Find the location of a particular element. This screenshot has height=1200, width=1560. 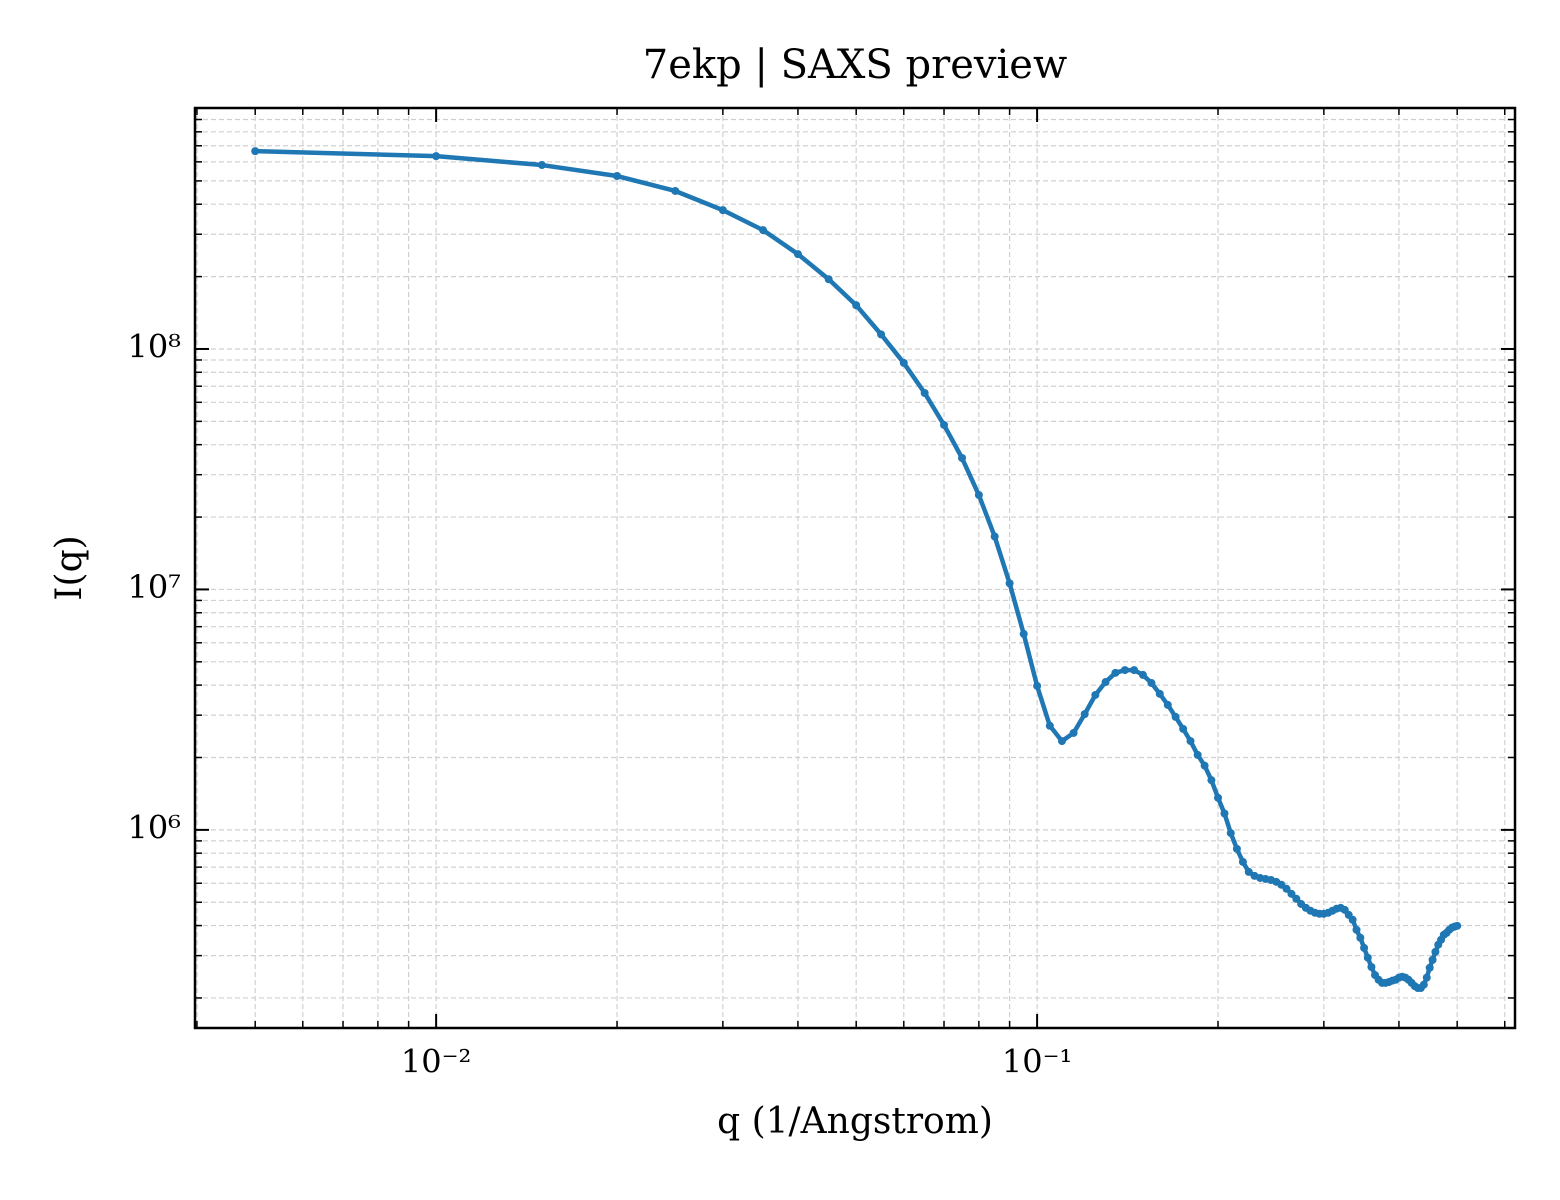

chart-title: 7ekp | SAXS preview is located at coordinates (855, 65).